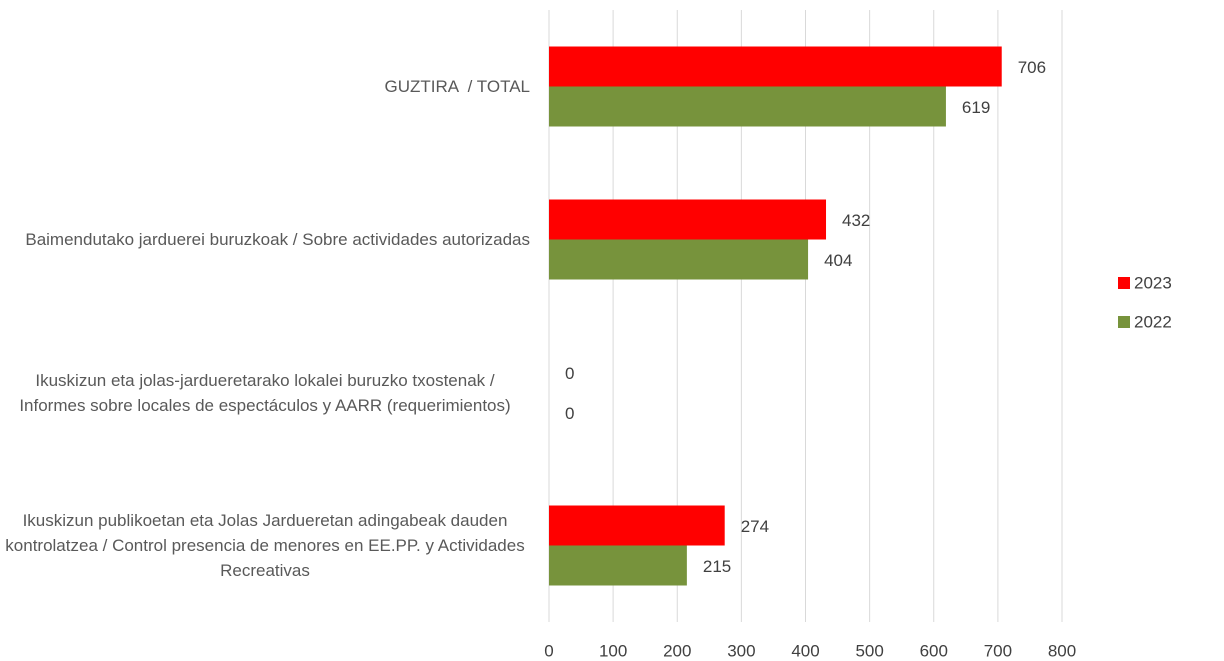 This screenshot has width=1224, height=661. I want to click on category-label-box: GUZTIRA / TOTAL, so click(265, 86).